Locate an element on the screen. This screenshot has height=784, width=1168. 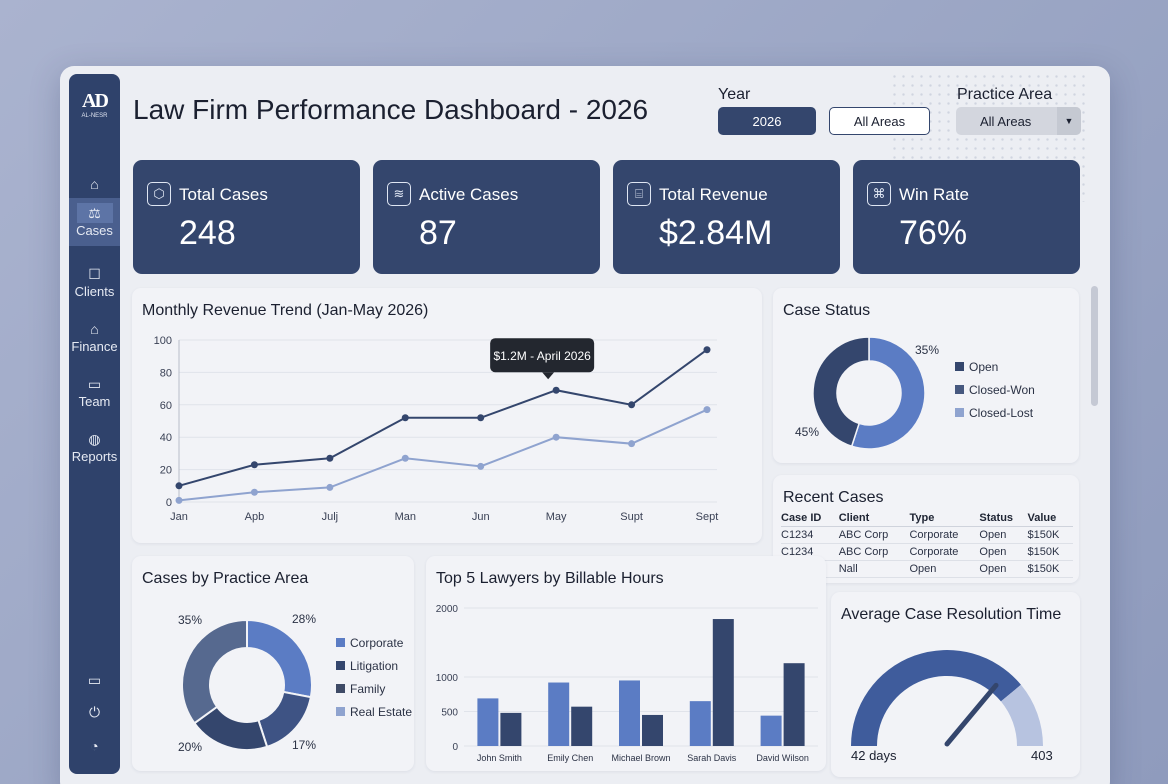
practice-area-label: Practice Area is located at coordinates (1005, 94).